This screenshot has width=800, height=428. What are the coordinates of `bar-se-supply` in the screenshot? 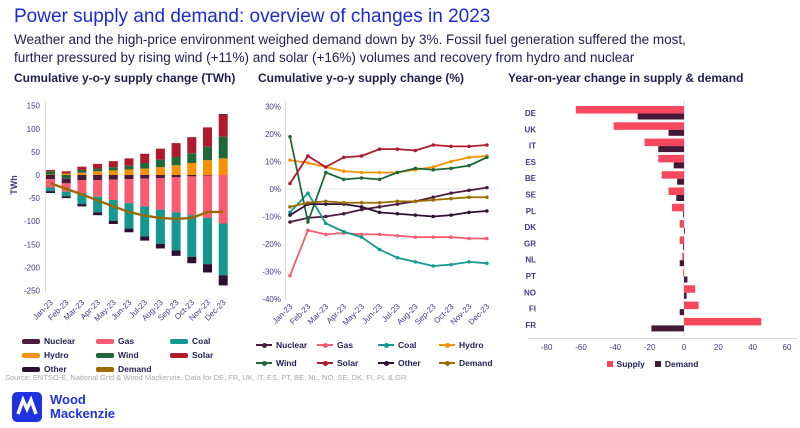 It's located at (676, 191).